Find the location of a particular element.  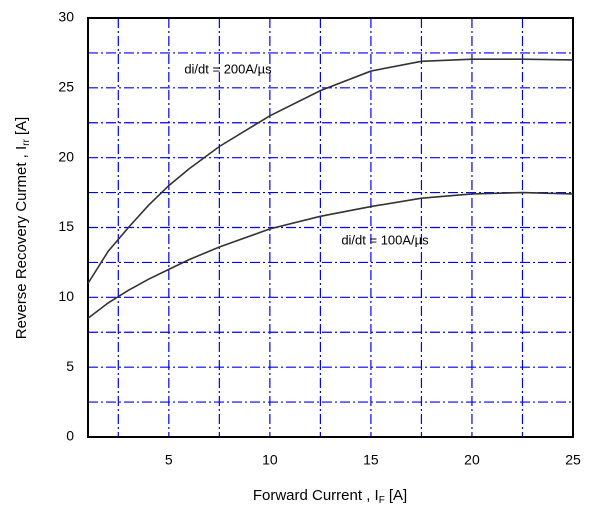

y-tick-label: 25 is located at coordinates (66, 87).